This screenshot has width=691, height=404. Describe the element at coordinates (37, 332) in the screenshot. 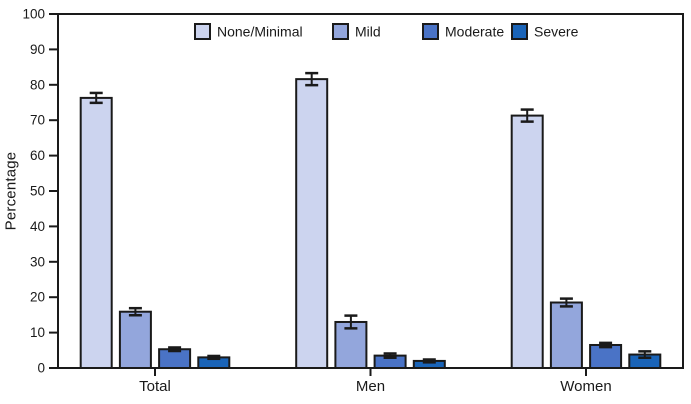

I see `y-tick-label: 10` at that location.